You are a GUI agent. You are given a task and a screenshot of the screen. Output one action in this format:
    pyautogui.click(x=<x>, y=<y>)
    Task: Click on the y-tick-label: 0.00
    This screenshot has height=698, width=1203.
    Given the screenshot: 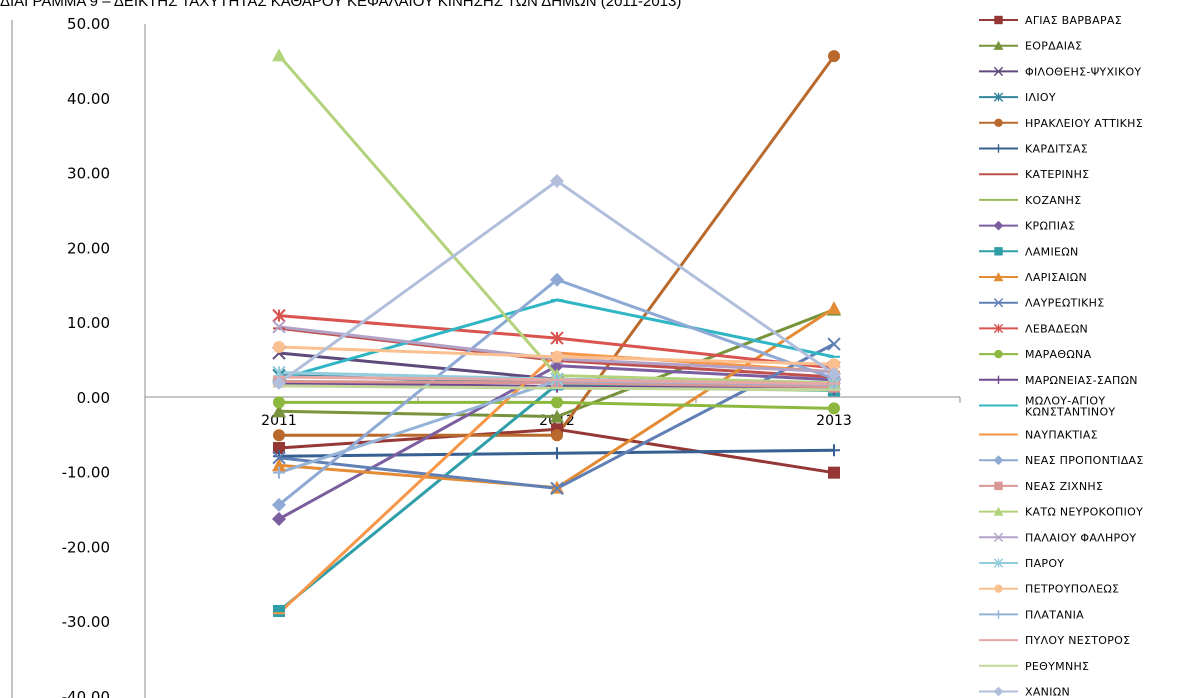 What is the action you would take?
    pyautogui.click(x=93, y=398)
    